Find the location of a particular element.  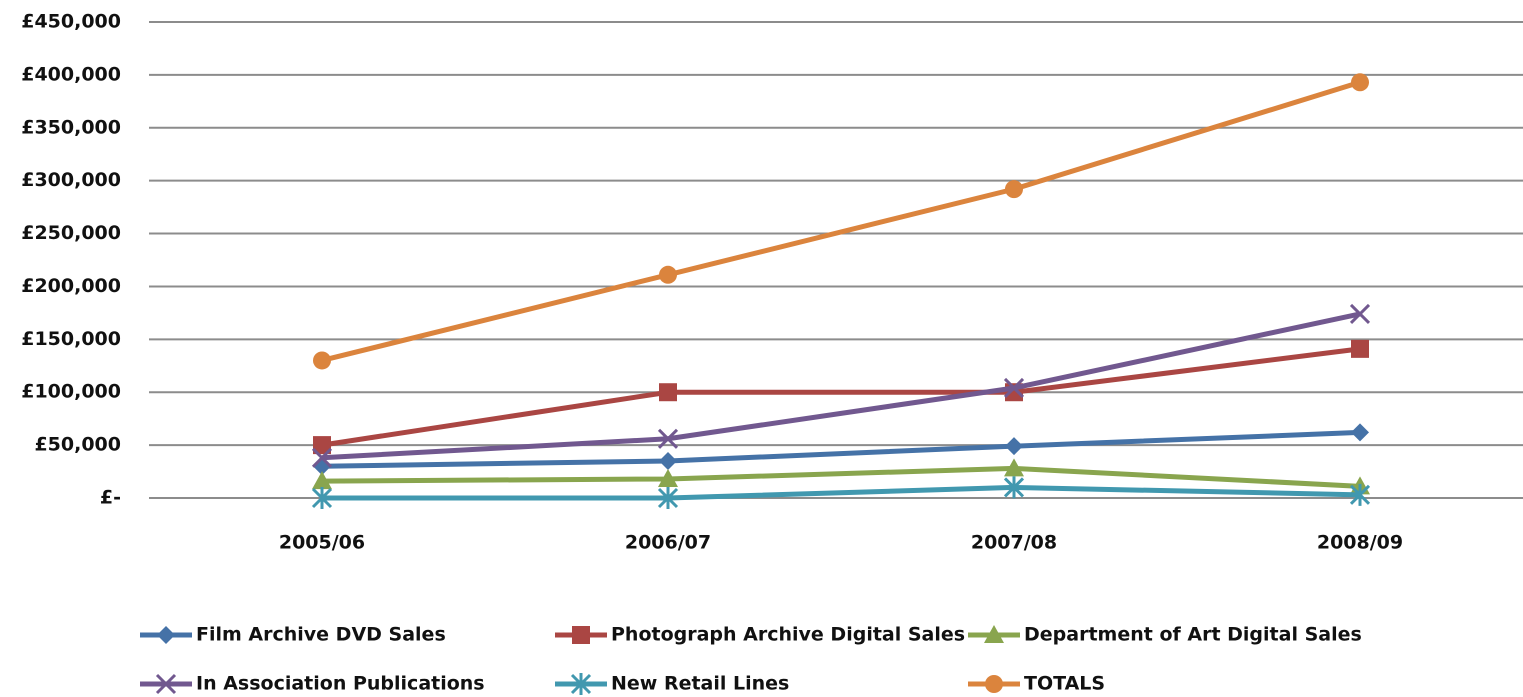

y-tick-label: £- is located at coordinates (110, 498).